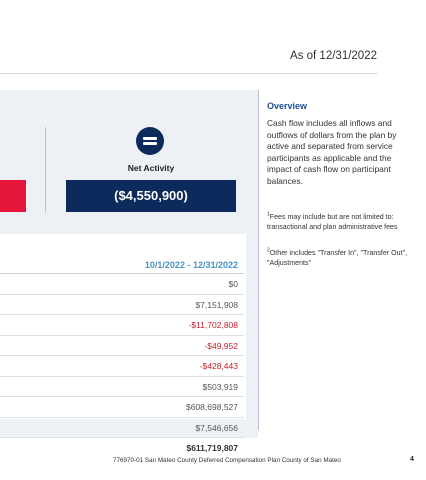 The width and height of the screenshot is (426, 480). I want to click on table-row: $7,151,908, so click(122, 305).